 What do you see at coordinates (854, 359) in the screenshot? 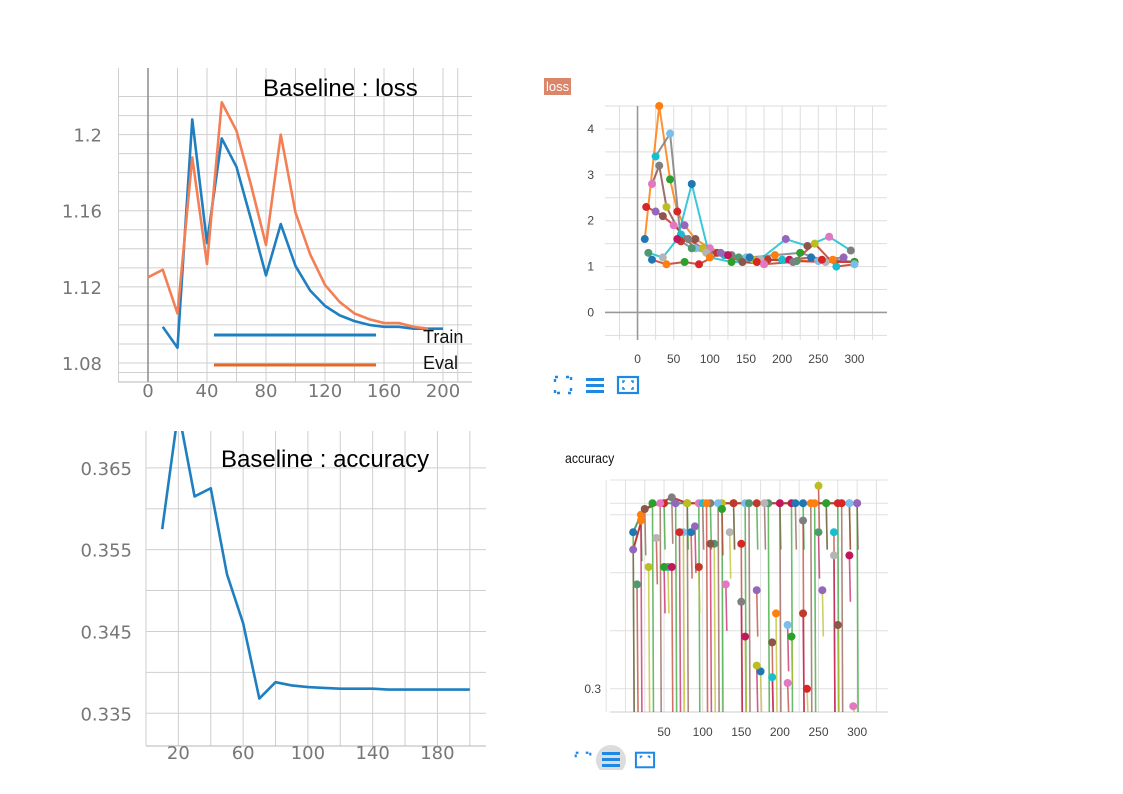
I see `x-tick-label: 300` at bounding box center [854, 359].